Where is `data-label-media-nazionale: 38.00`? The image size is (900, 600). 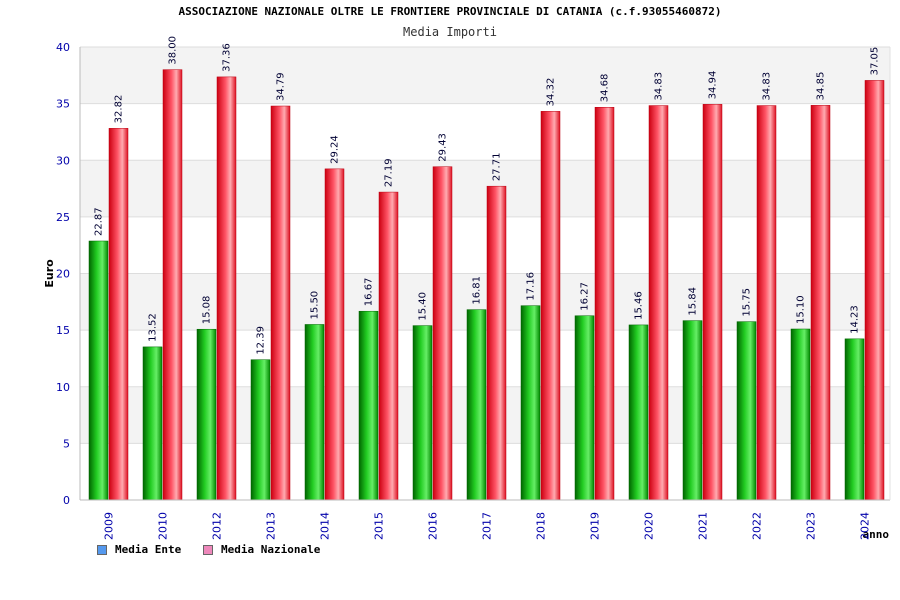
data-label-media-nazionale: 38.00 is located at coordinates (173, 50).